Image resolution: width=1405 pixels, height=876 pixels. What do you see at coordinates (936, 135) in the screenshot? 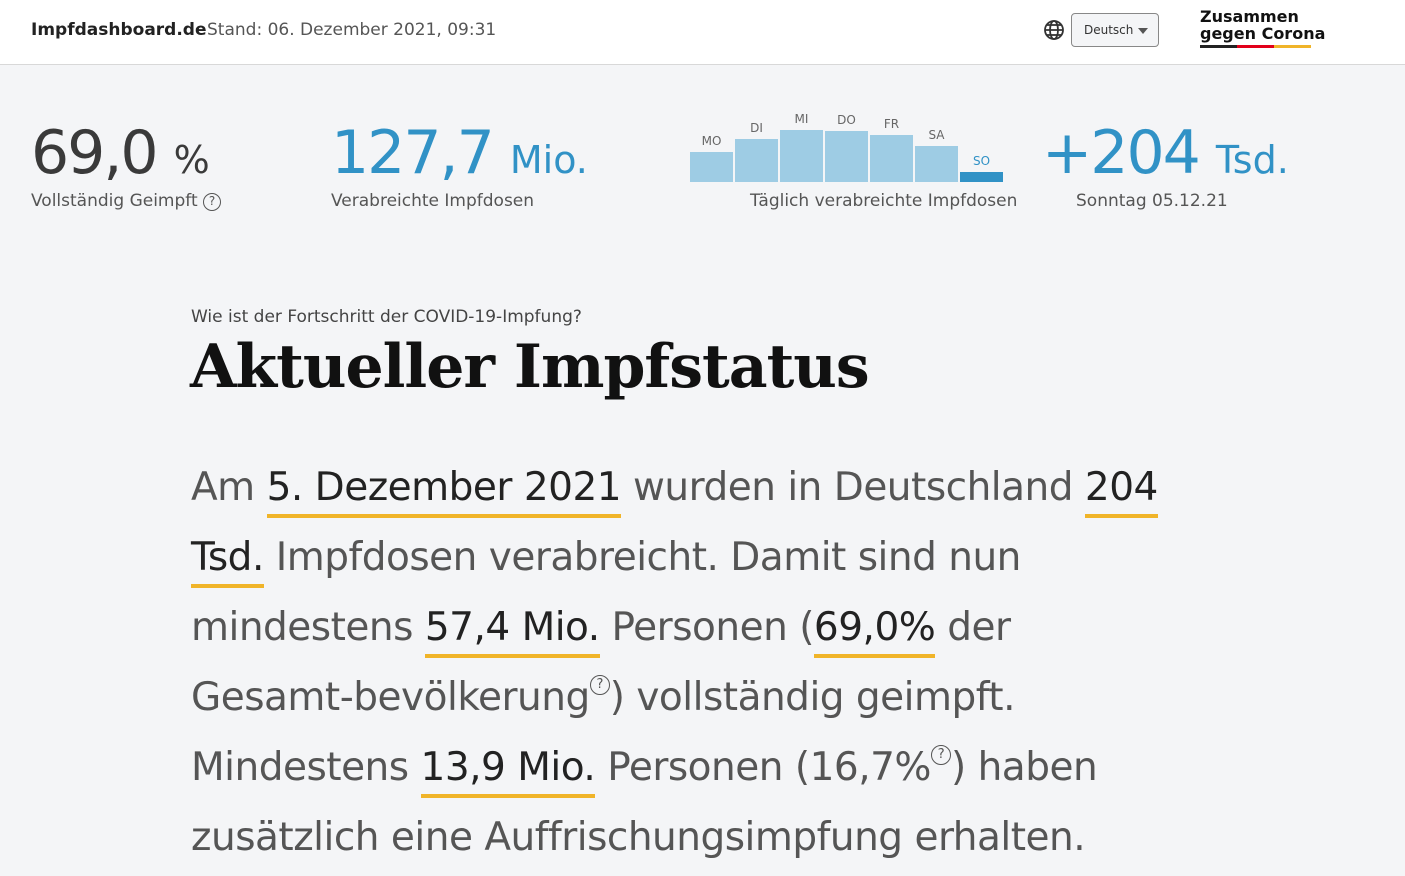
I see `day-label-sa: SA` at bounding box center [936, 135].